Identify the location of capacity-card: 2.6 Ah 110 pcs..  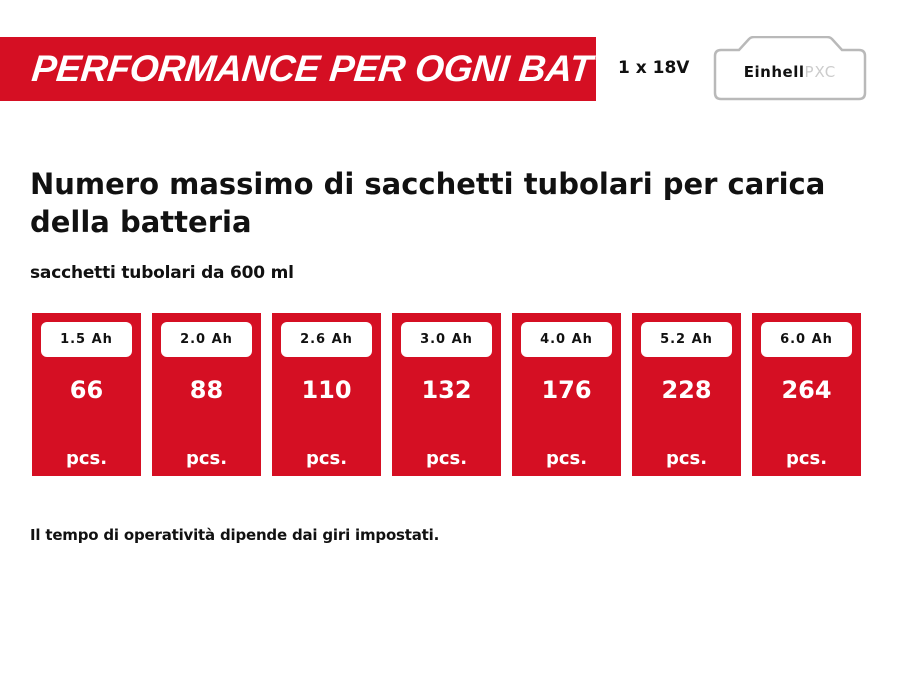
(326, 394).